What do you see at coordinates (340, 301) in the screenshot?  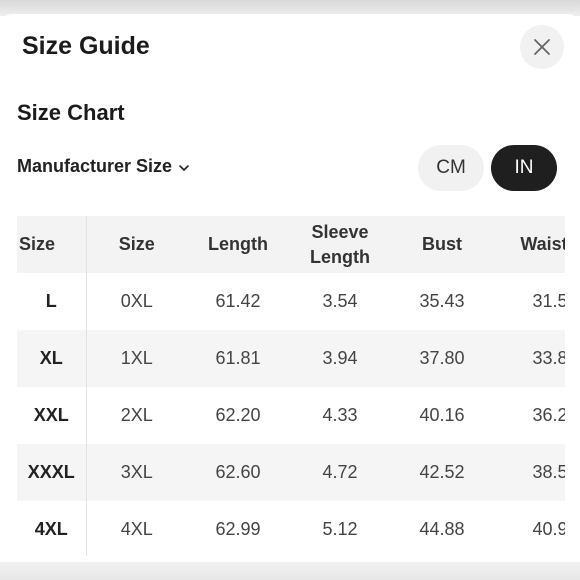 I see `cell-sleeve-length: 3.54` at bounding box center [340, 301].